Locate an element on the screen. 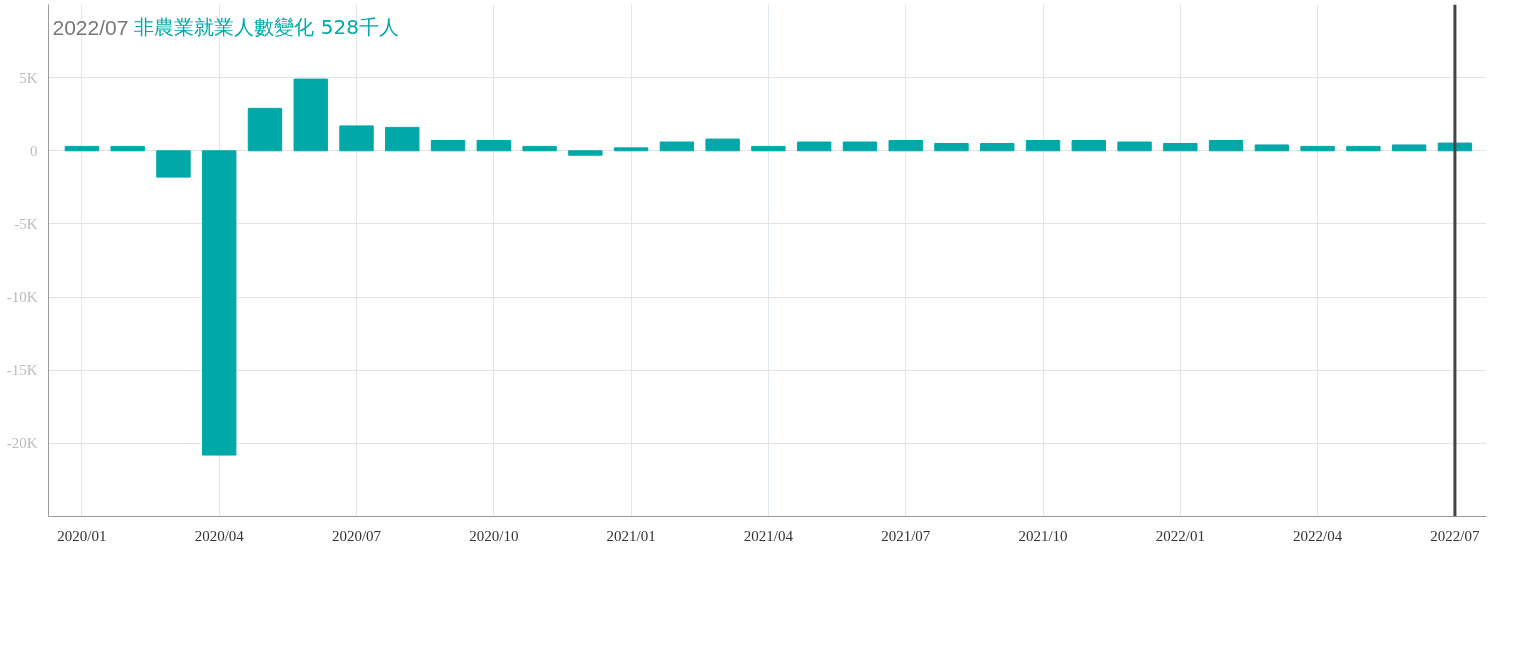 The width and height of the screenshot is (1536, 658). x-tick-label: 2020/04 is located at coordinates (219, 535).